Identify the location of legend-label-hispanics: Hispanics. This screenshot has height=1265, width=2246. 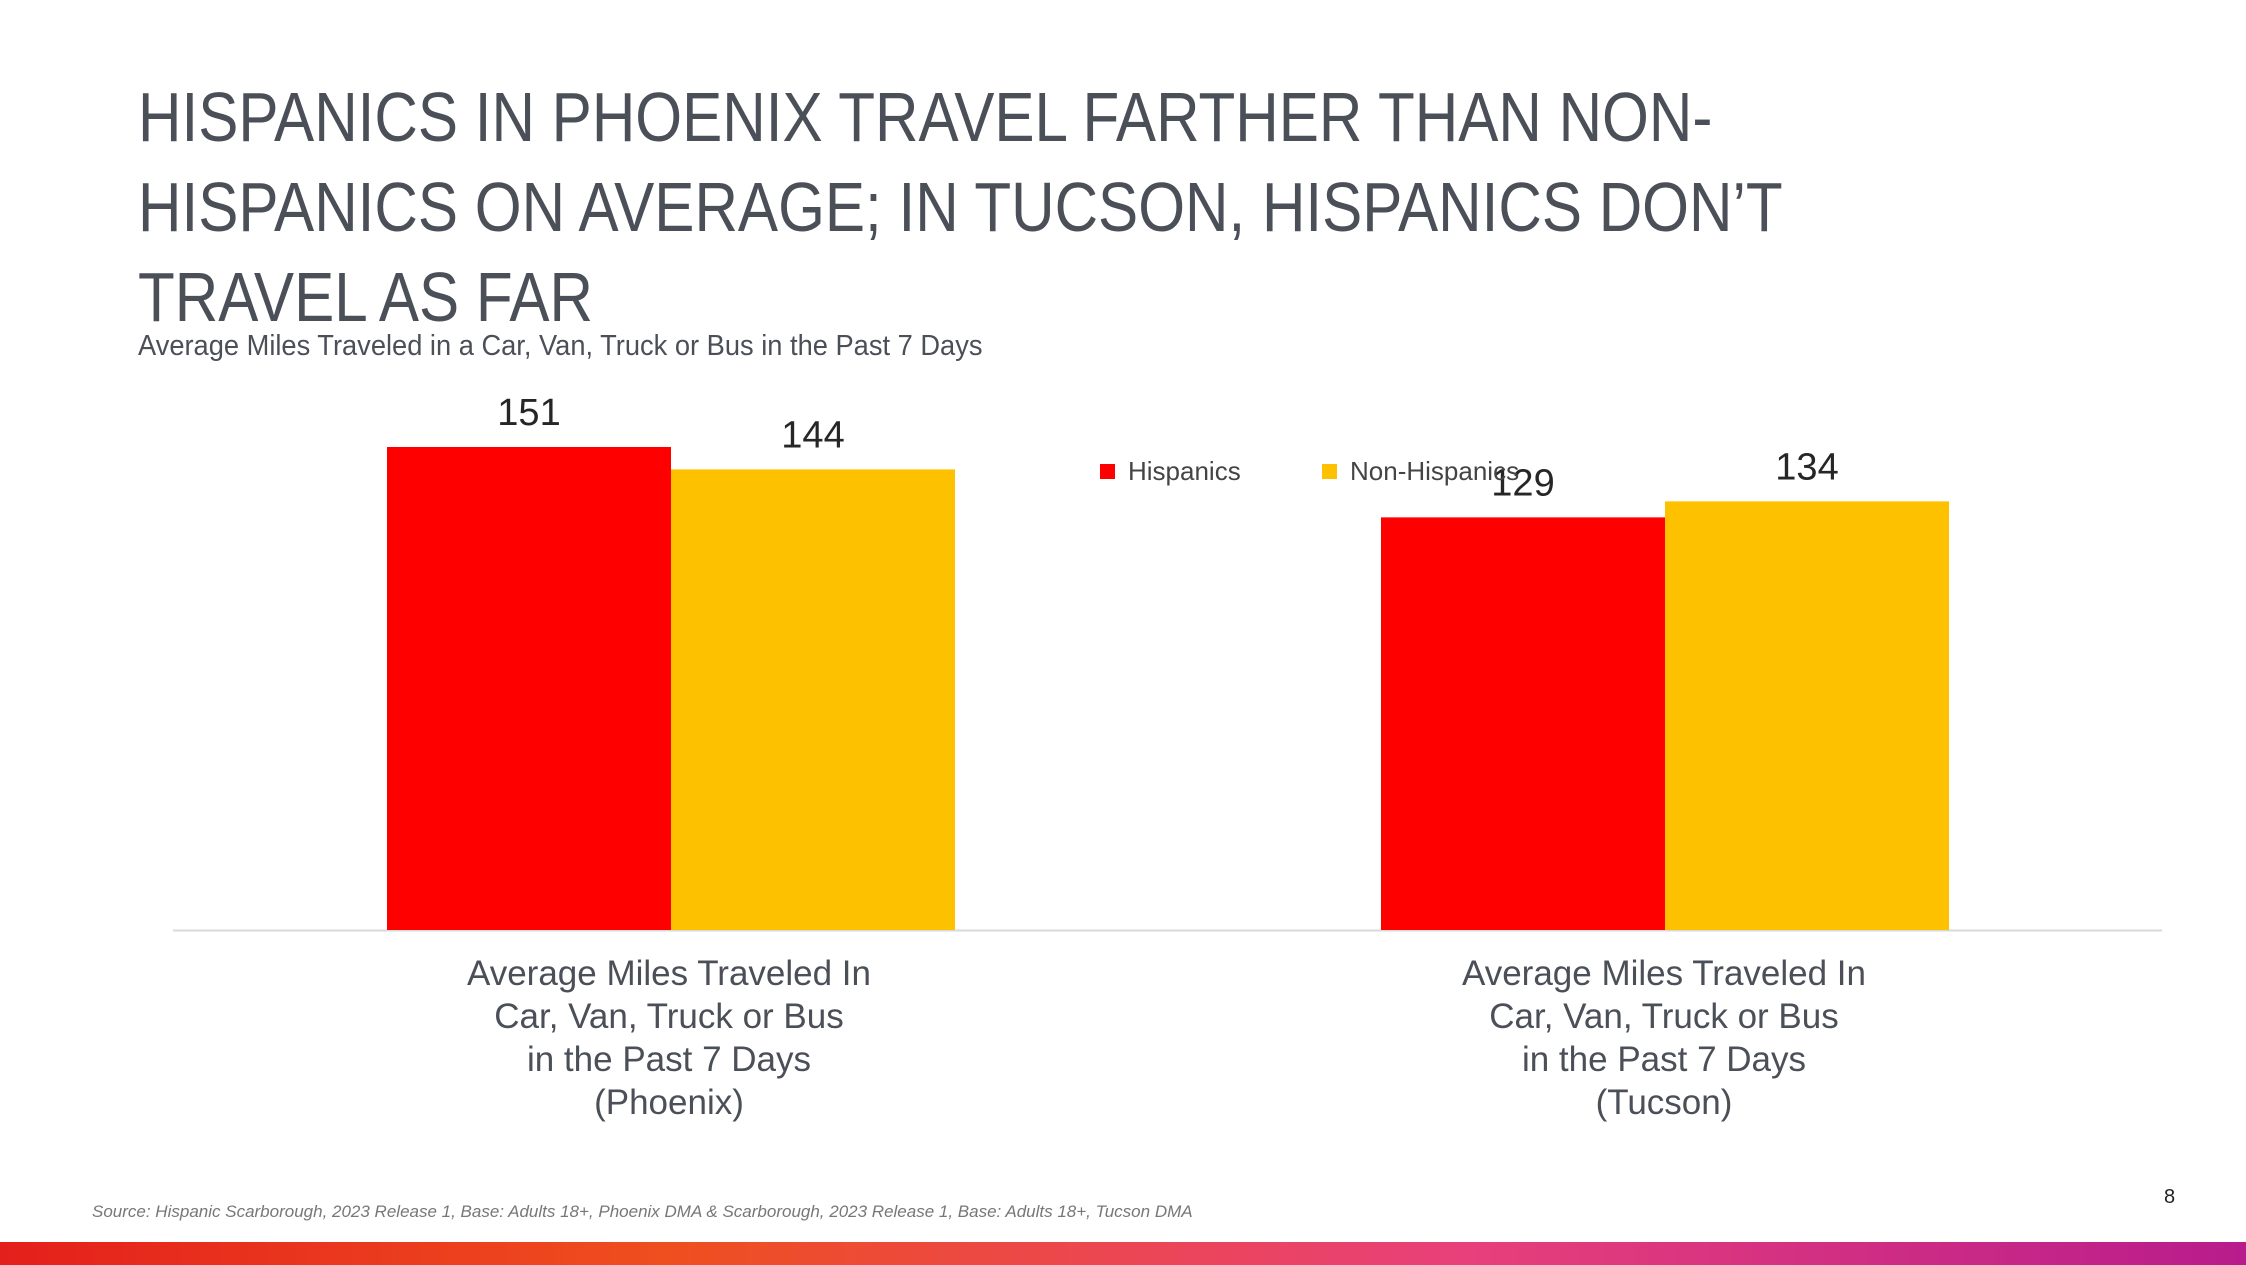
(1184, 471).